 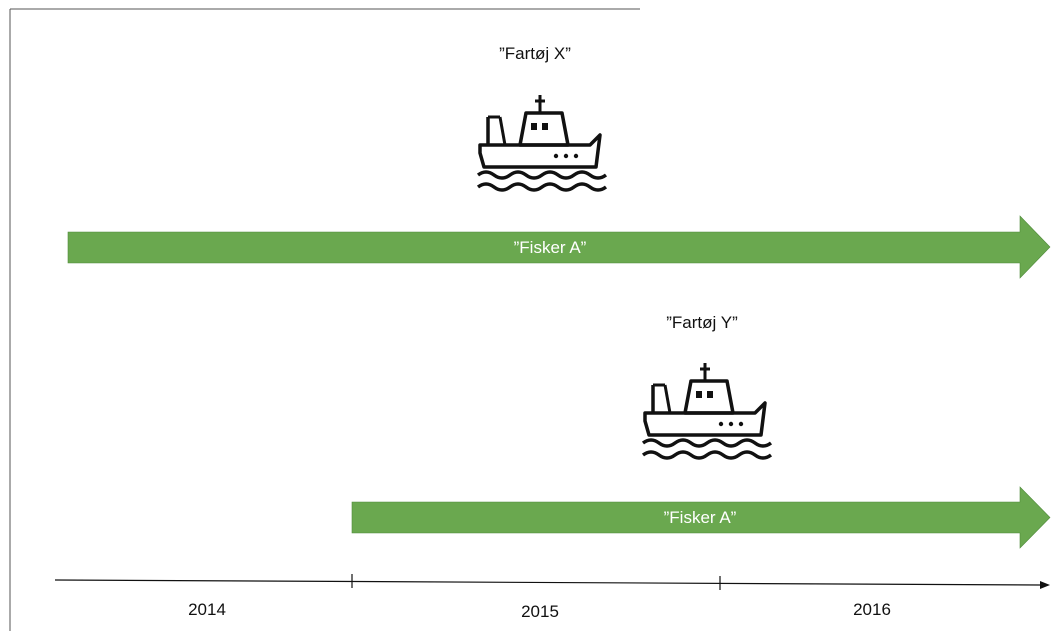 I want to click on time-axis-arrowhead, so click(x=1045, y=585).